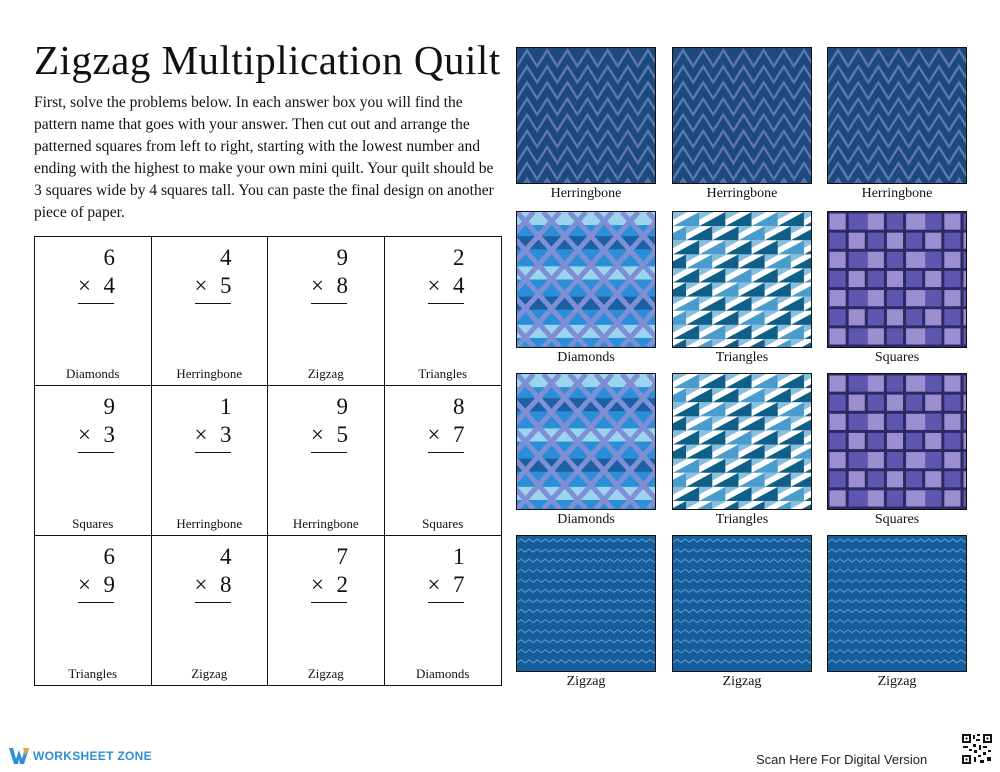 This screenshot has height=772, width=1000. I want to click on problem-cell: 4 × 5 Herringbone, so click(209, 312).